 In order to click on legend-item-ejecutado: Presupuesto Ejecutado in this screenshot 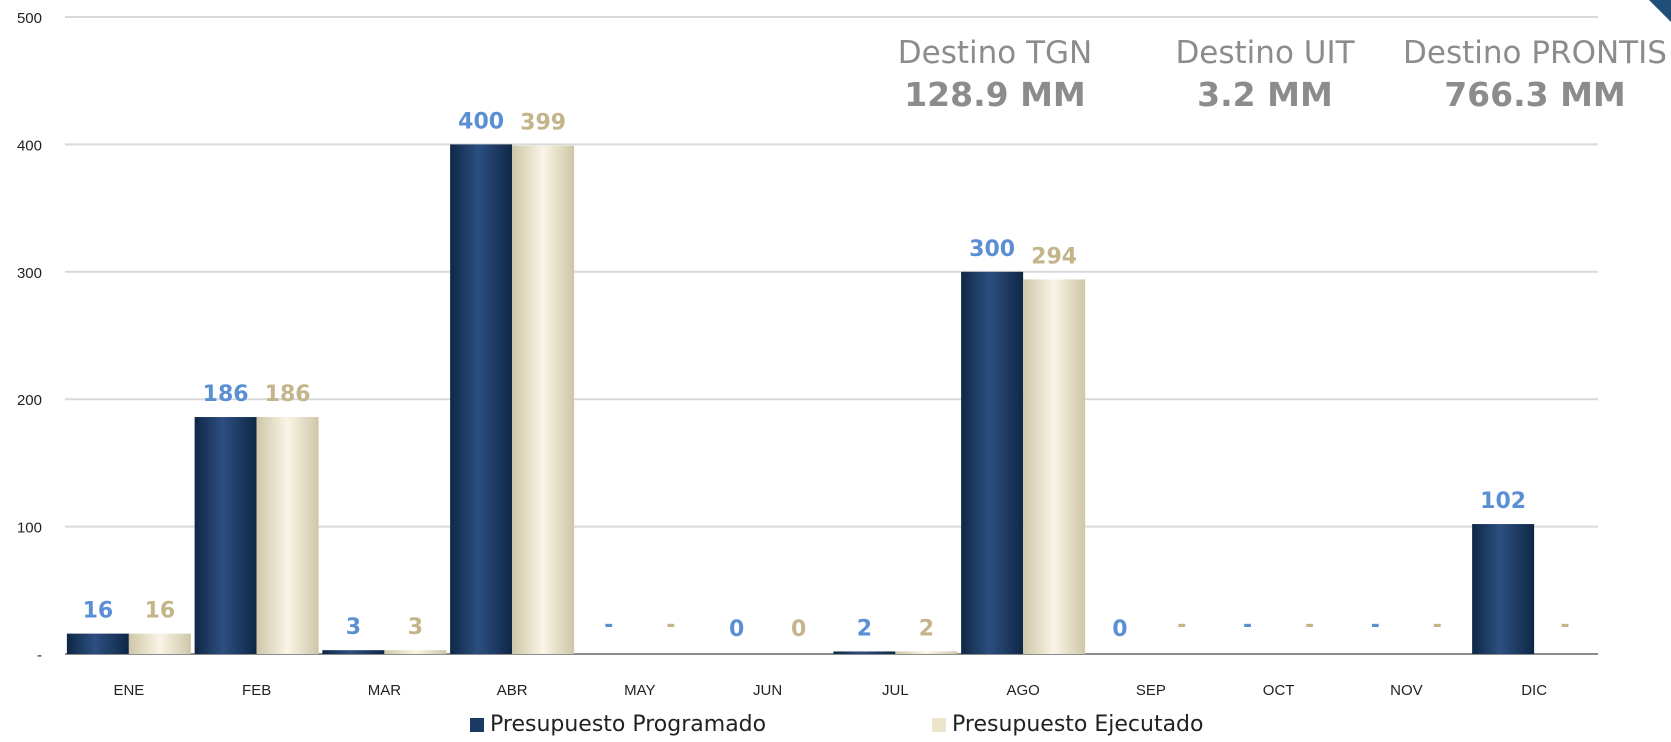, I will do `click(1068, 724)`.